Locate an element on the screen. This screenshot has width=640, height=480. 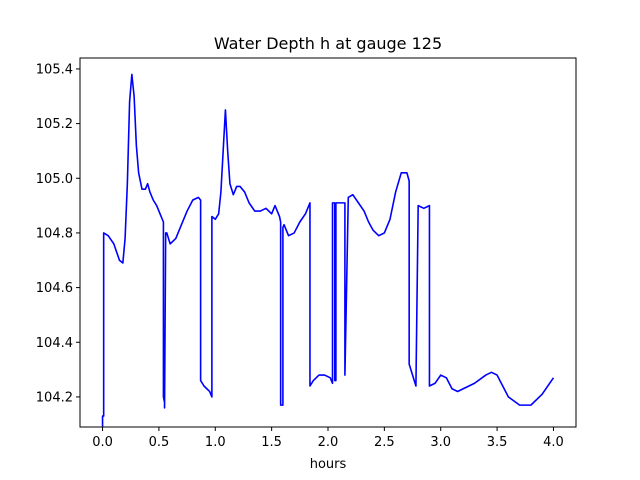
x-tick-label: 0.0 is located at coordinates (102, 442).